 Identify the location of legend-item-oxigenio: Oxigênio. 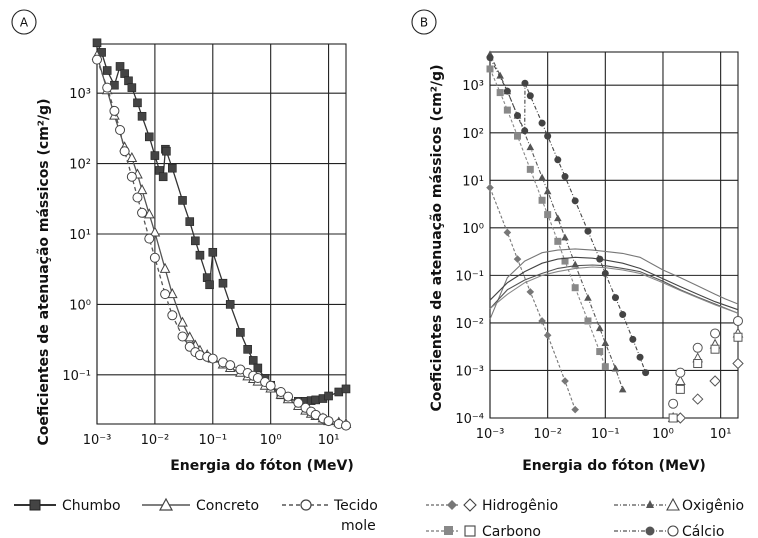
(679, 505).